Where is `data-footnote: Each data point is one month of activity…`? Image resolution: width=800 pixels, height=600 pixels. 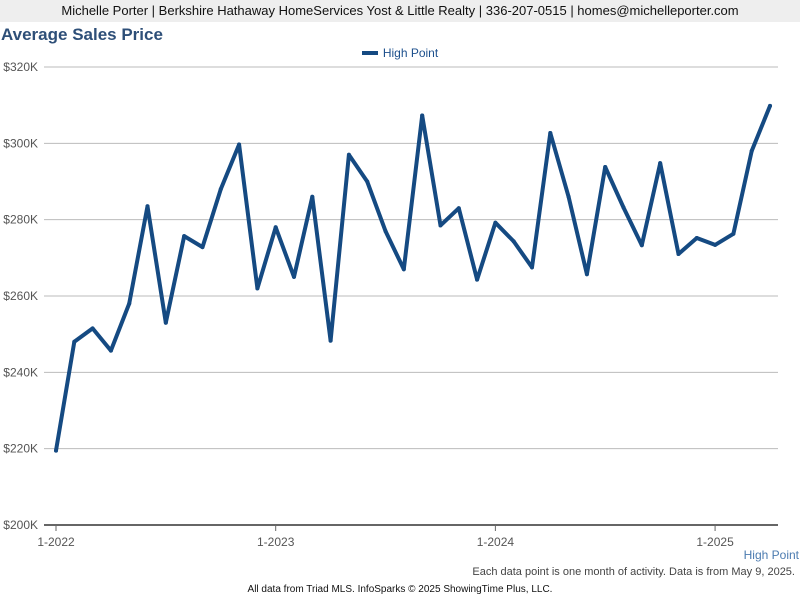
data-footnote: Each data point is one month of activity… is located at coordinates (633, 572).